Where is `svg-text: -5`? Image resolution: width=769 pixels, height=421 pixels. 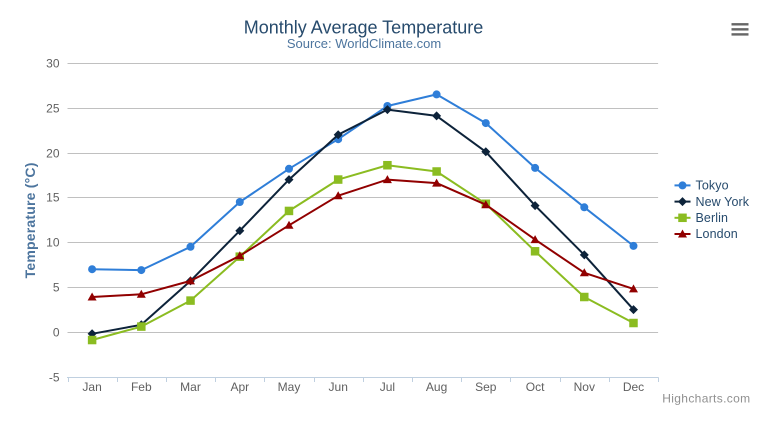 svg-text: -5 is located at coordinates (54, 378).